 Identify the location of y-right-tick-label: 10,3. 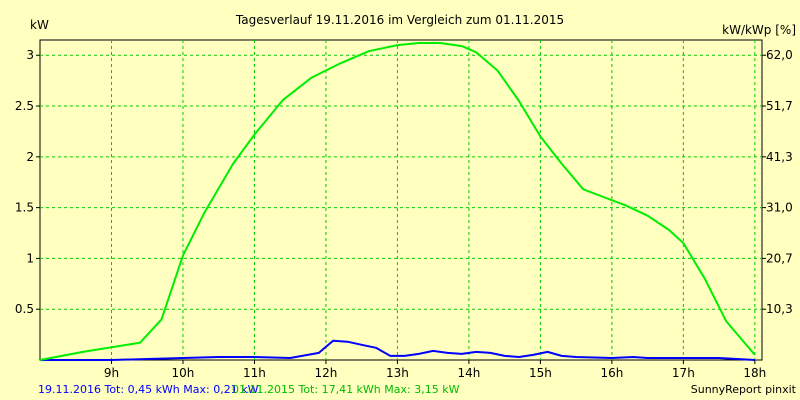
(779, 309).